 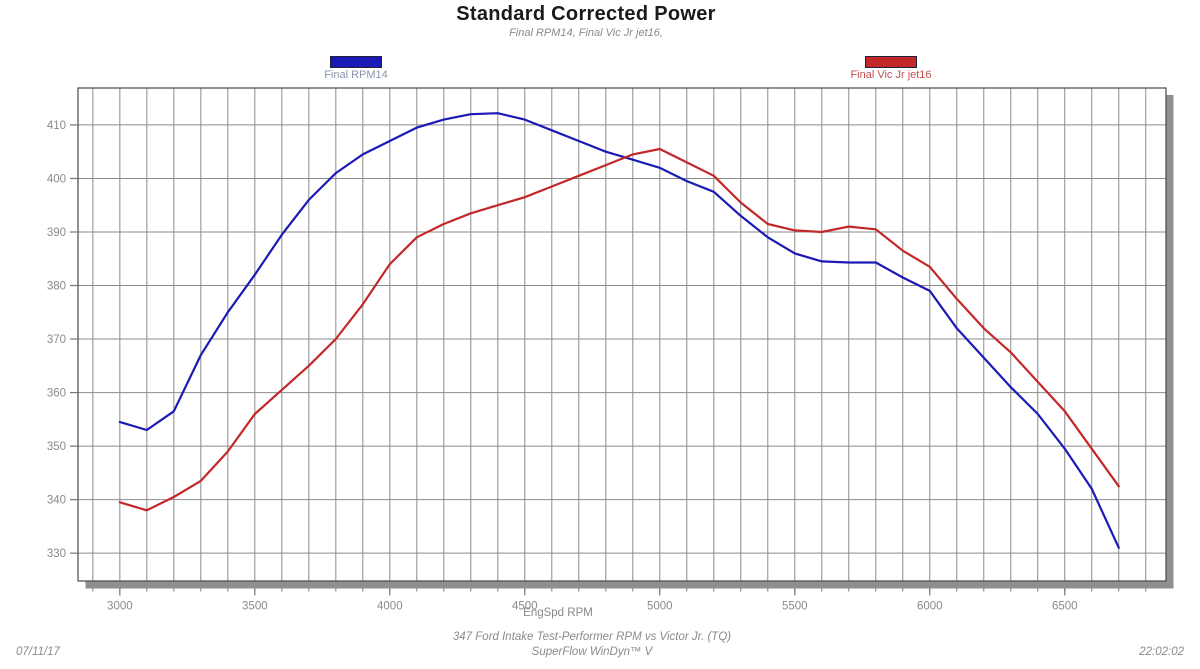 What do you see at coordinates (629, 585) in the screenshot?
I see `frame-shadow-bottom` at bounding box center [629, 585].